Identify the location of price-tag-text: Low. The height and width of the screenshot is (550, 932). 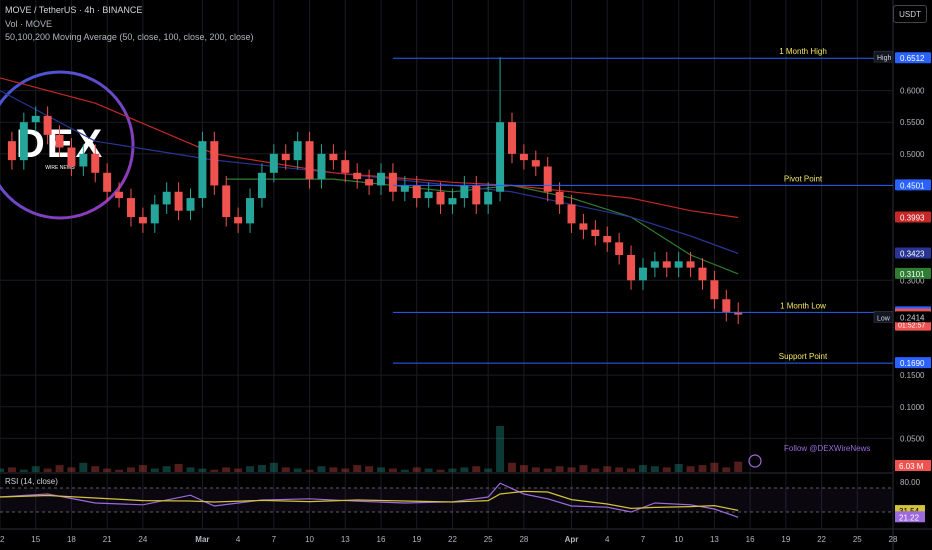
(884, 318).